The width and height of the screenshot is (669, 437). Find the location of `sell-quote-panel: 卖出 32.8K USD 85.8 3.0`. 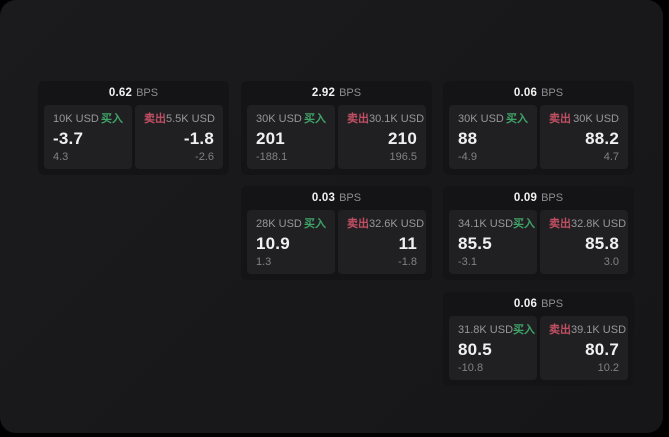

sell-quote-panel: 卖出 32.8K USD 85.8 3.0 is located at coordinates (584, 242).